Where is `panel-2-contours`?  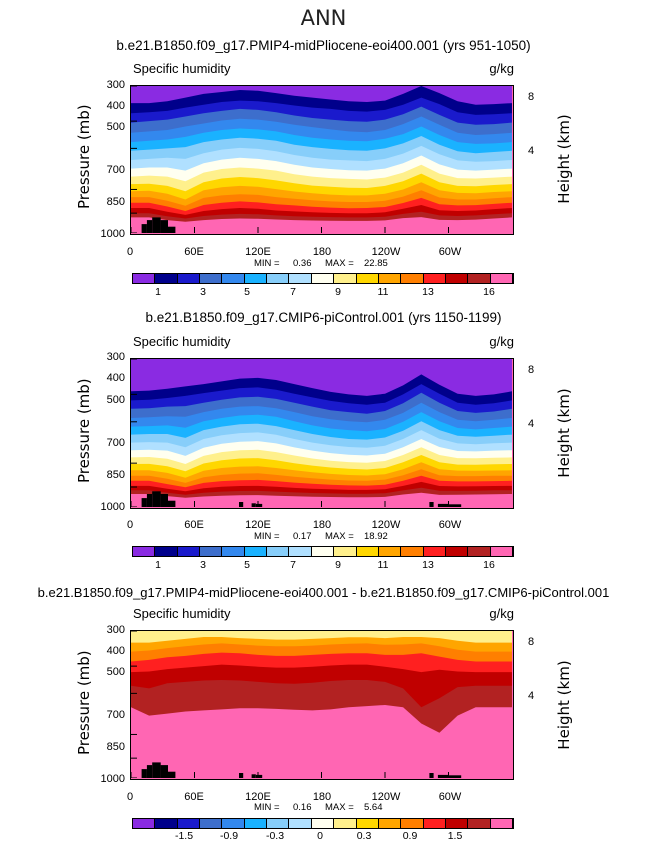 panel-2-contours is located at coordinates (321, 433).